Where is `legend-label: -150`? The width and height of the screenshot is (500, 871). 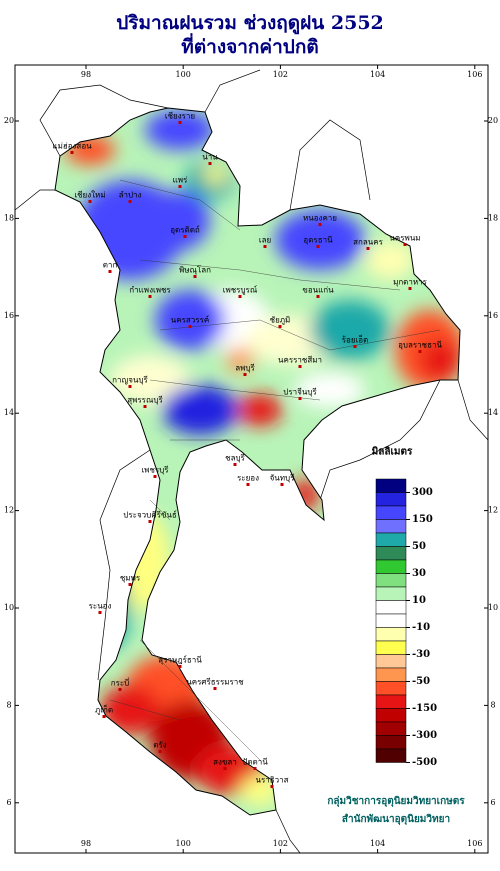
legend-label: -150 is located at coordinates (424, 708).